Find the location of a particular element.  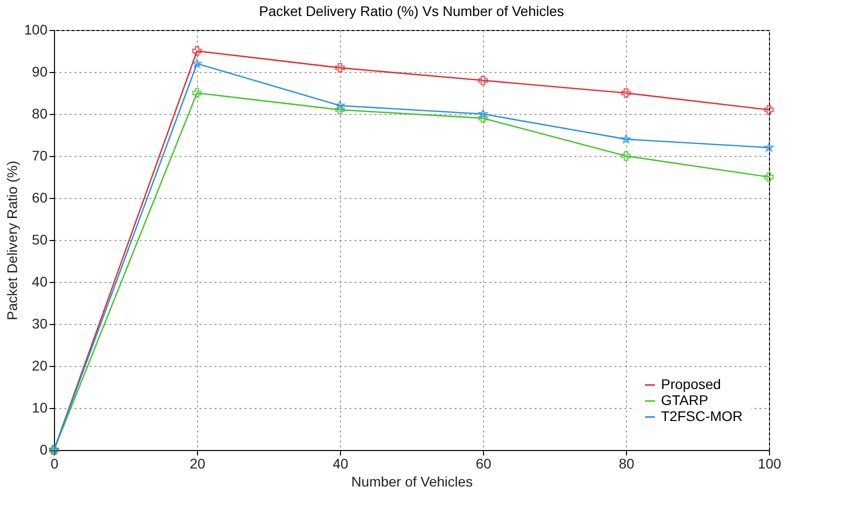

y-tick-label: 90 is located at coordinates (40, 72).